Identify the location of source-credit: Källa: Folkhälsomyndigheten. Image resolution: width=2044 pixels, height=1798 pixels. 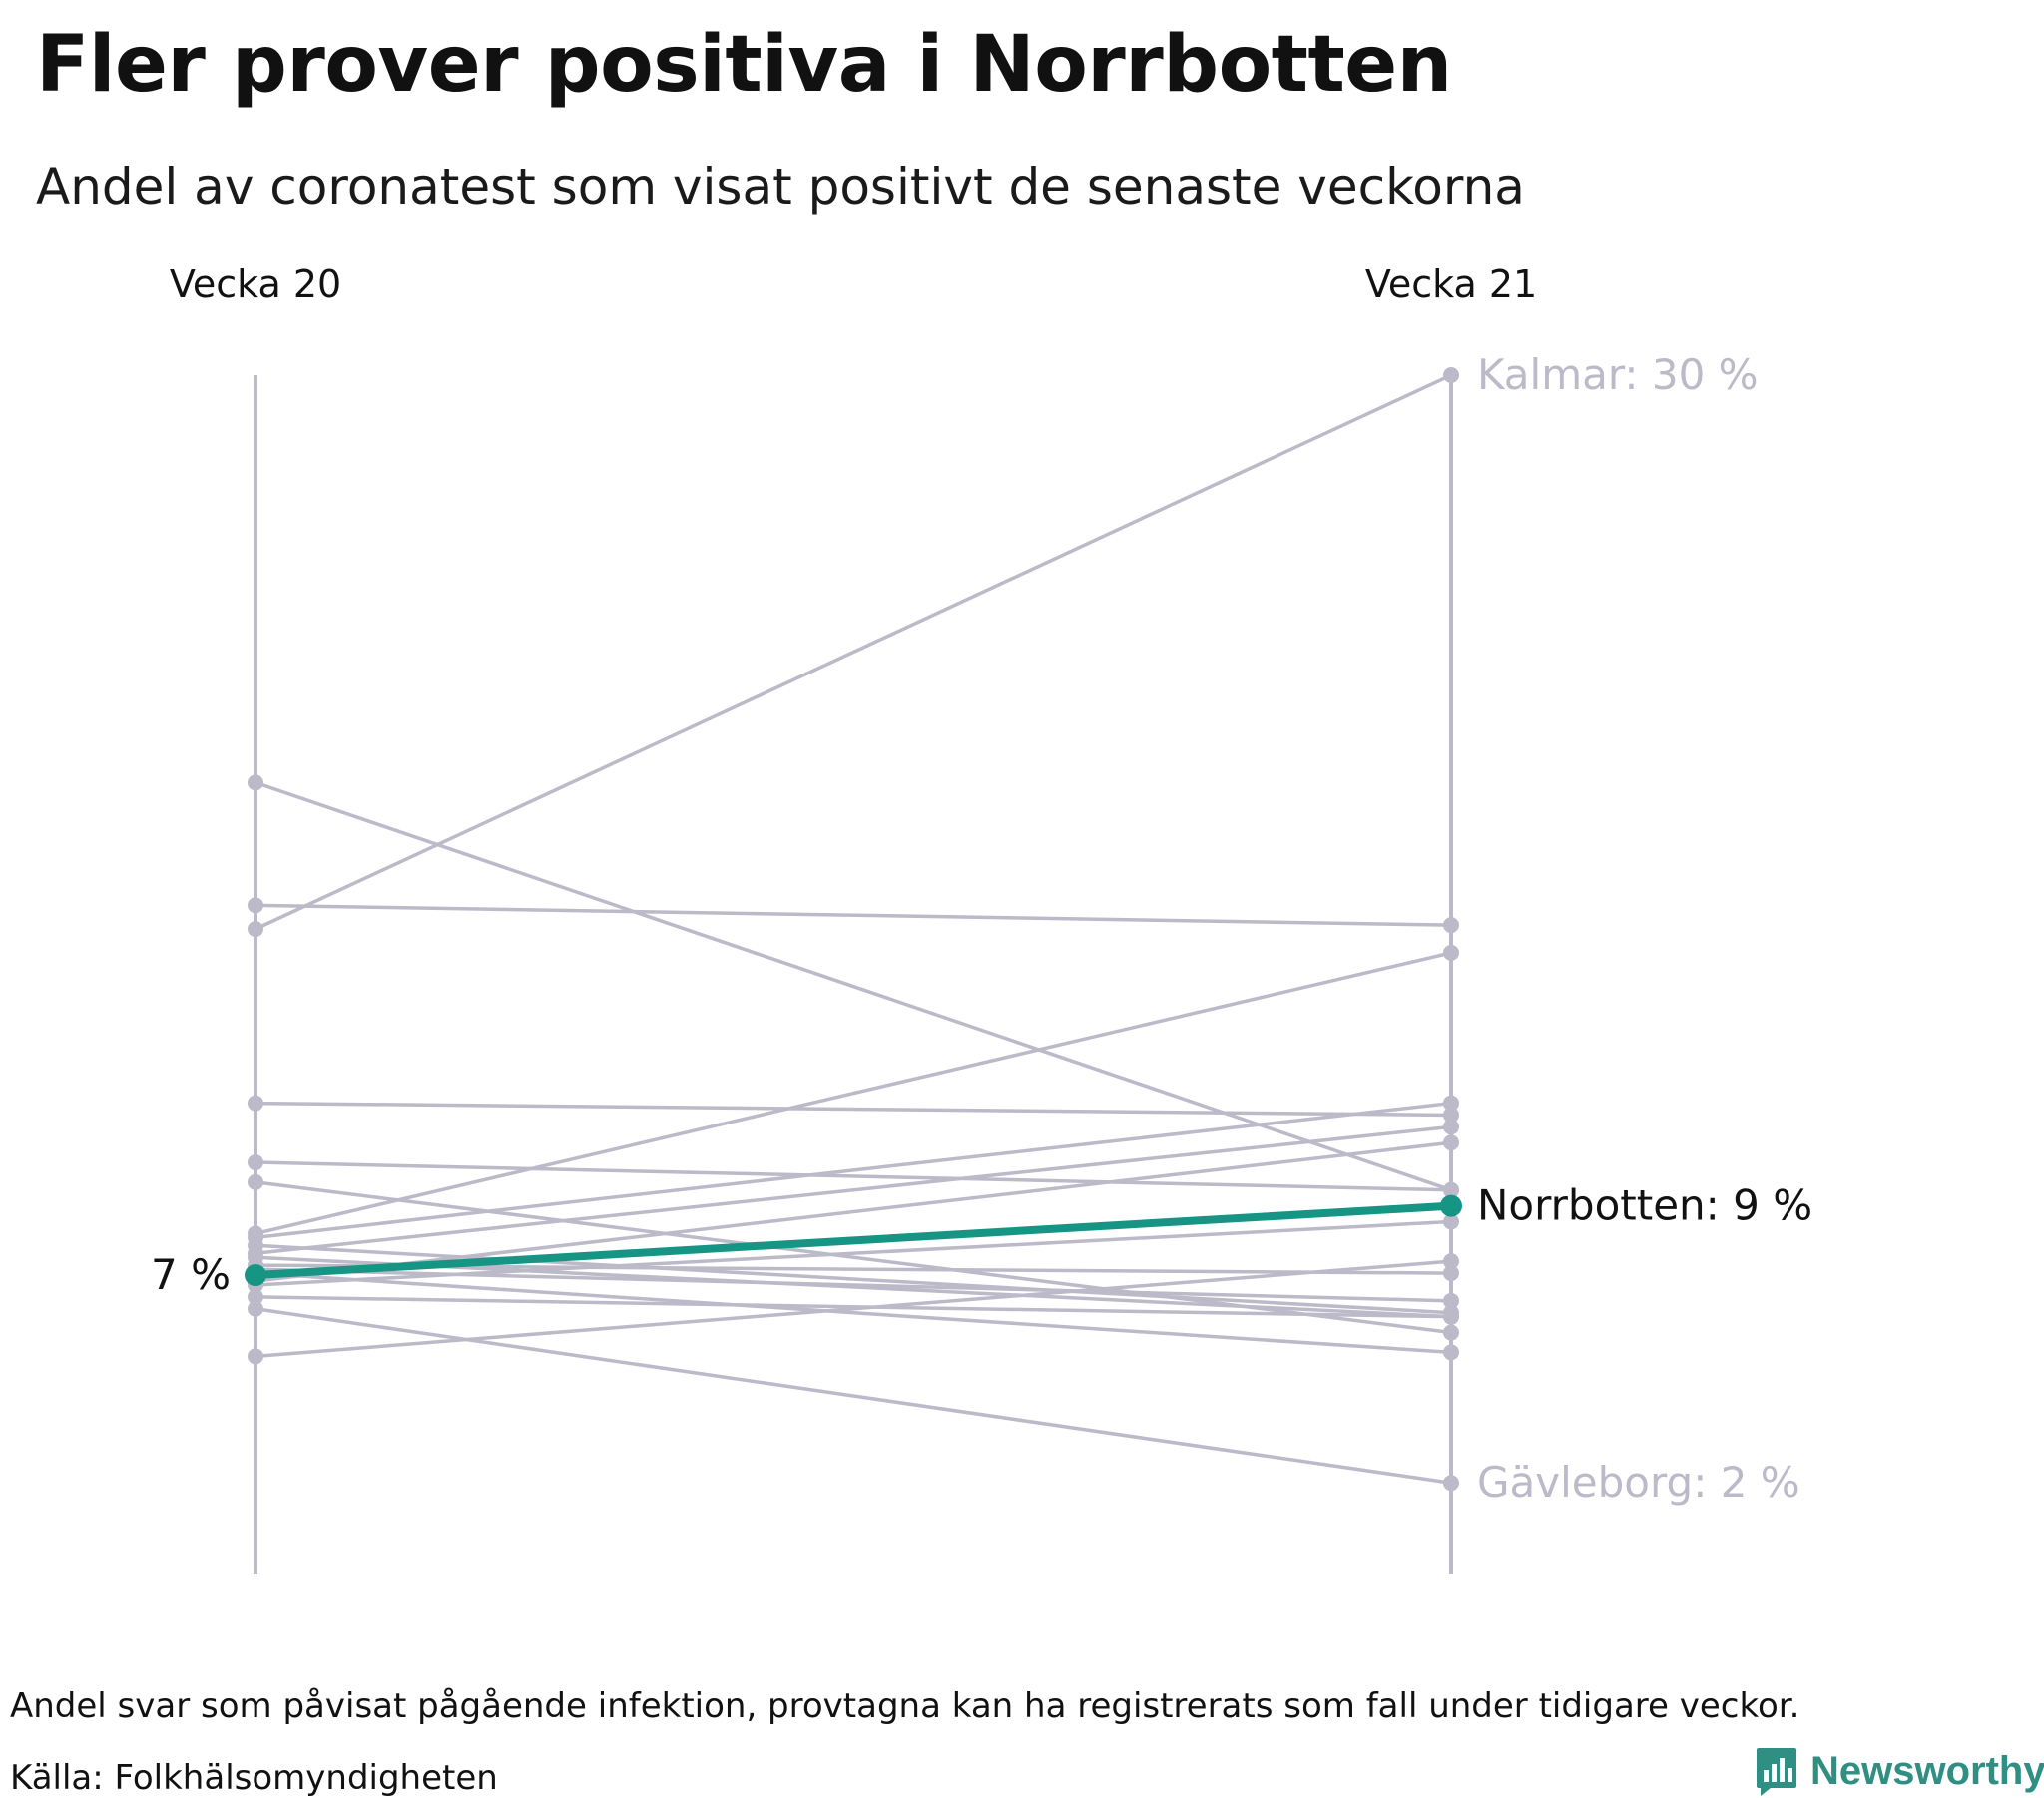
(254, 1778).